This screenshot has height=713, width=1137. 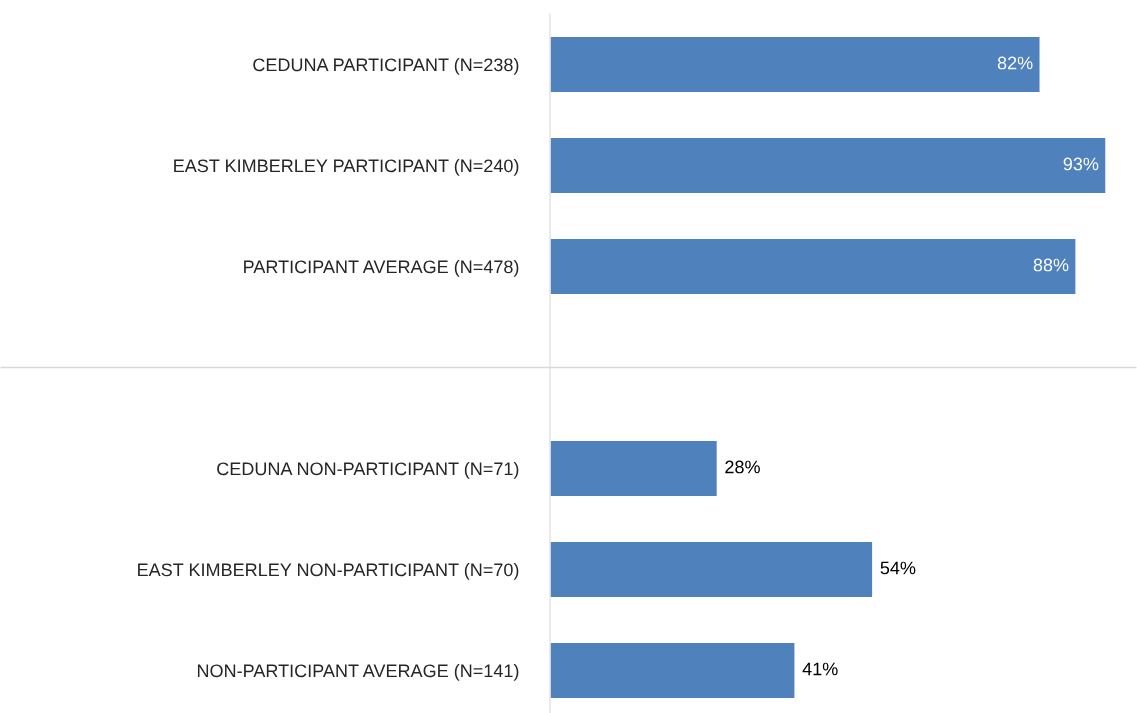 I want to click on y-tick-label: EAST KIMBERLEY NON-PARTICIPANT (N=70), so click(x=328, y=571).